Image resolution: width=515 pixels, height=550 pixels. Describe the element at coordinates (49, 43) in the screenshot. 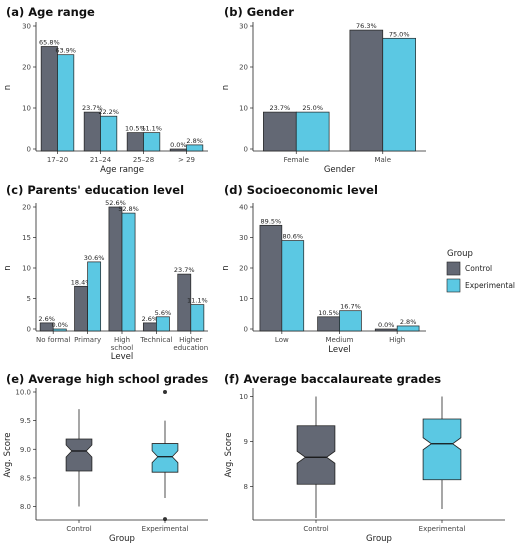

I see `bar-data-label: 65.8%` at that location.